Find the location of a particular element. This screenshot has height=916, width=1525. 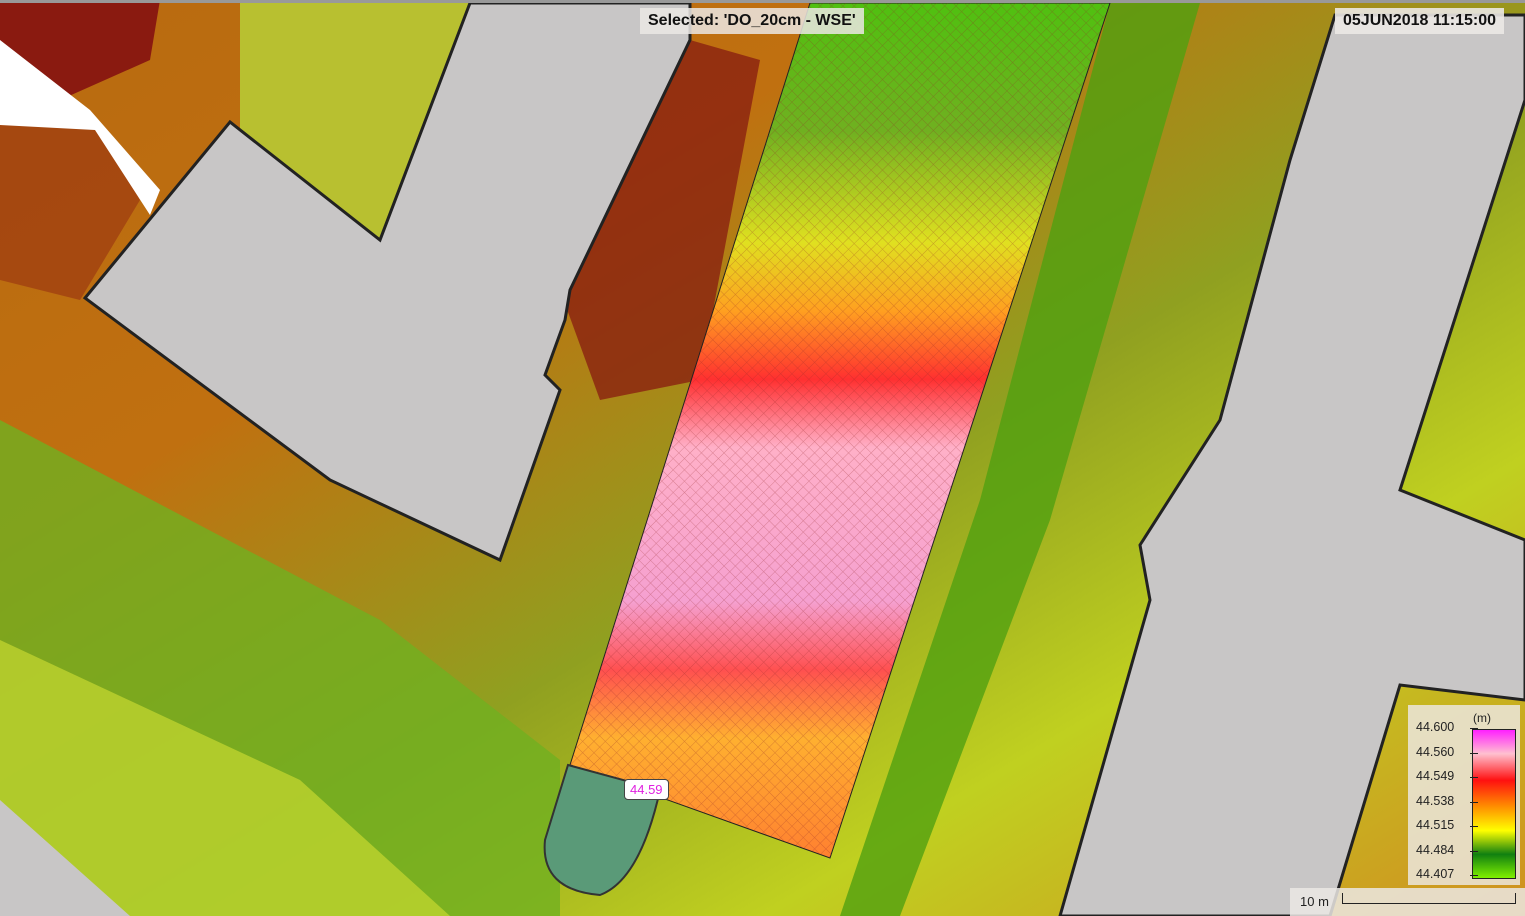

terrain-red-ridge is located at coordinates (660, 220).